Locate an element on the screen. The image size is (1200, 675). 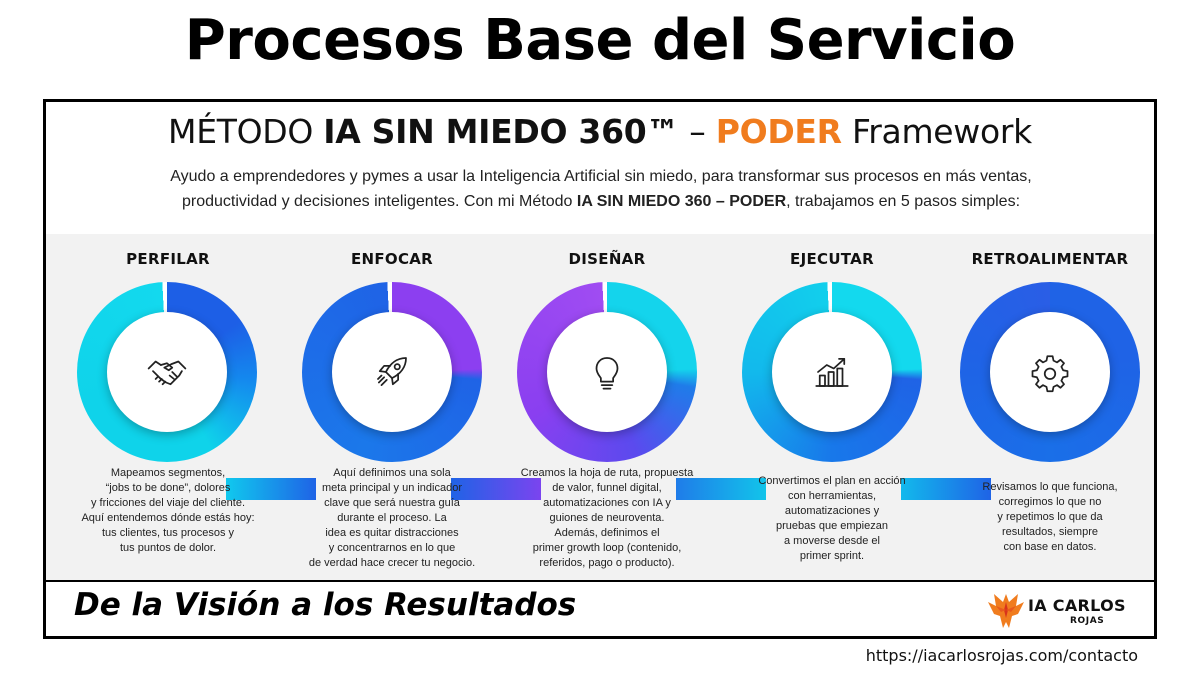
contact-url: https://iacarlosrojas.com/contacto is located at coordinates (1001, 655).